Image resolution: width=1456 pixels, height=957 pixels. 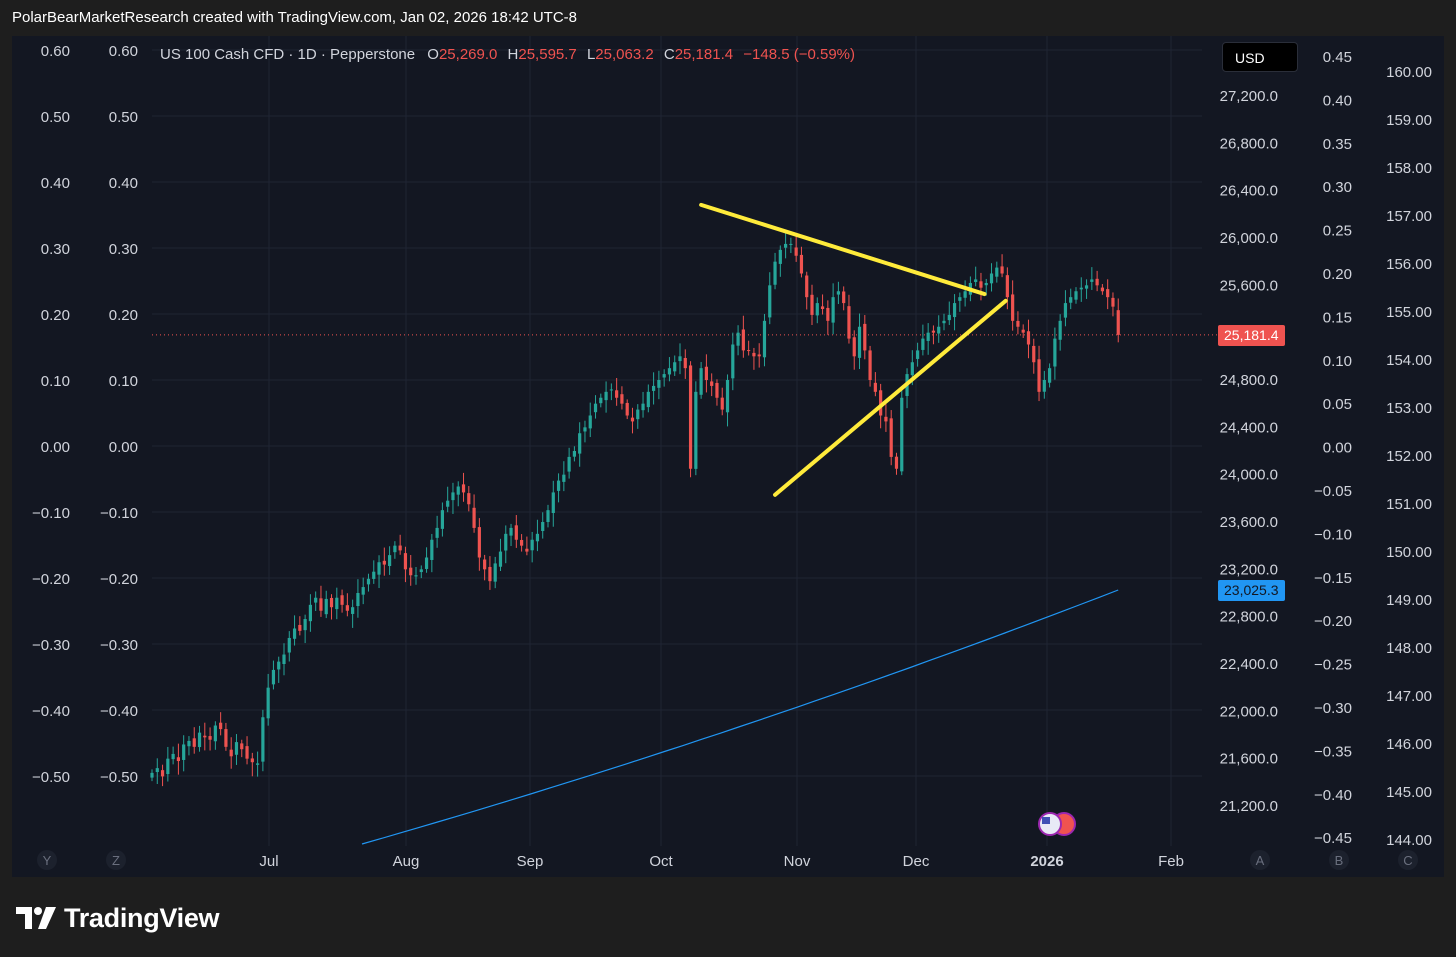 What do you see at coordinates (142, 917) in the screenshot?
I see `tradingview-brand: TradingView` at bounding box center [142, 917].